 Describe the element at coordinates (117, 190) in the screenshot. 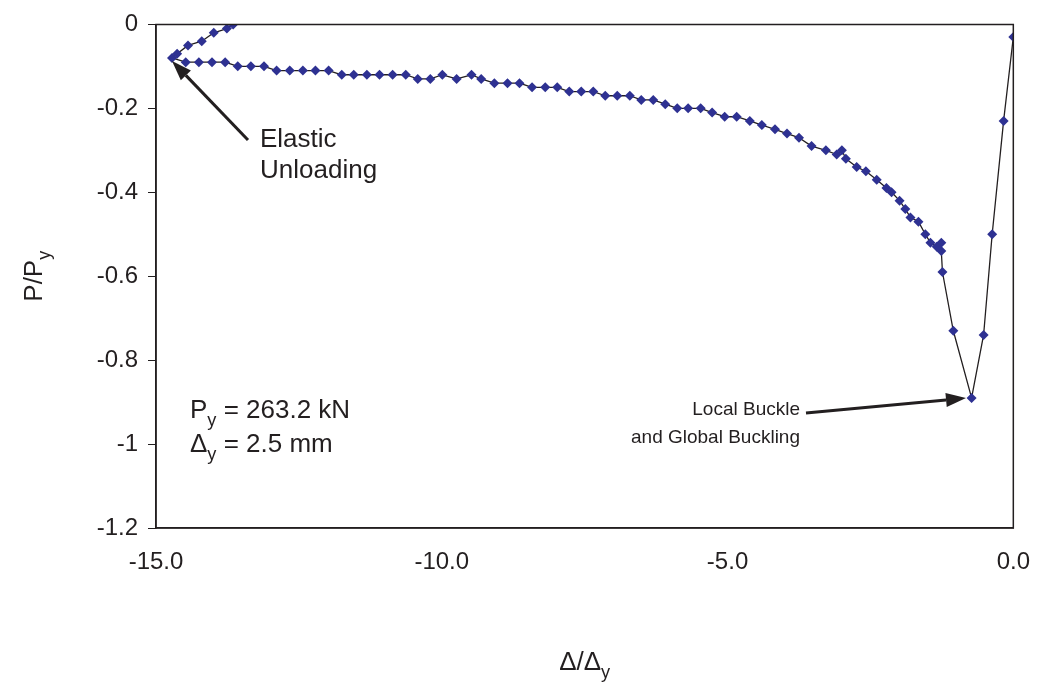

I see `y-tick-label: -0.4` at that location.